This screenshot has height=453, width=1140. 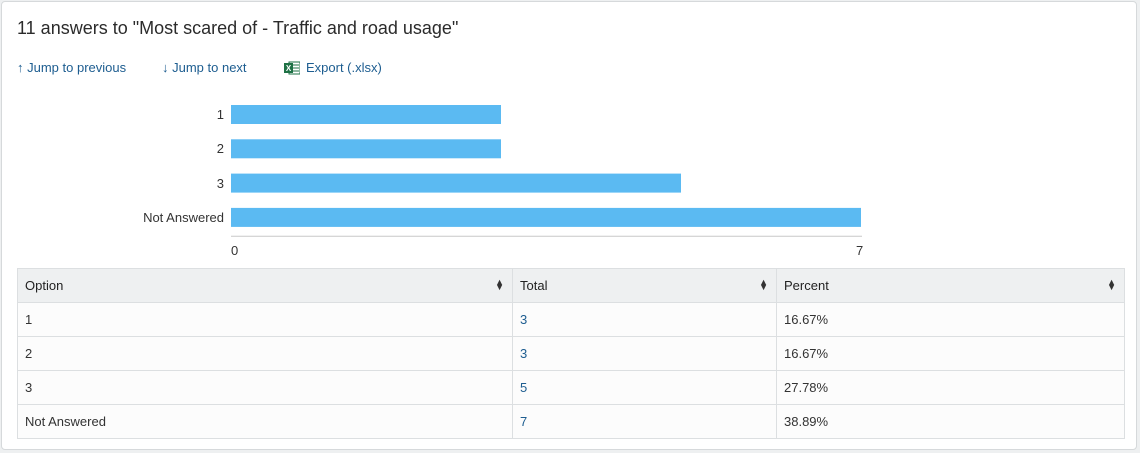 What do you see at coordinates (344, 67) in the screenshot?
I see `export-label: Export (.xlsx)` at bounding box center [344, 67].